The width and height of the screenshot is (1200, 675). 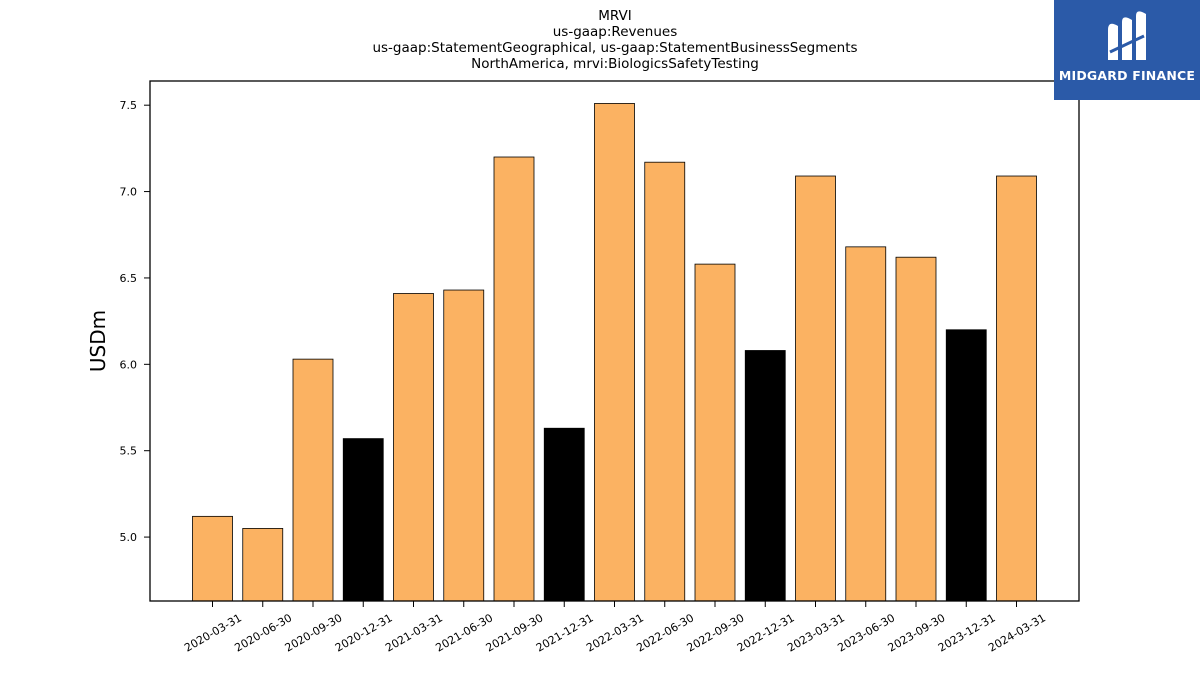 What do you see at coordinates (129, 192) in the screenshot?
I see `y-tick-label: 7.0` at bounding box center [129, 192].